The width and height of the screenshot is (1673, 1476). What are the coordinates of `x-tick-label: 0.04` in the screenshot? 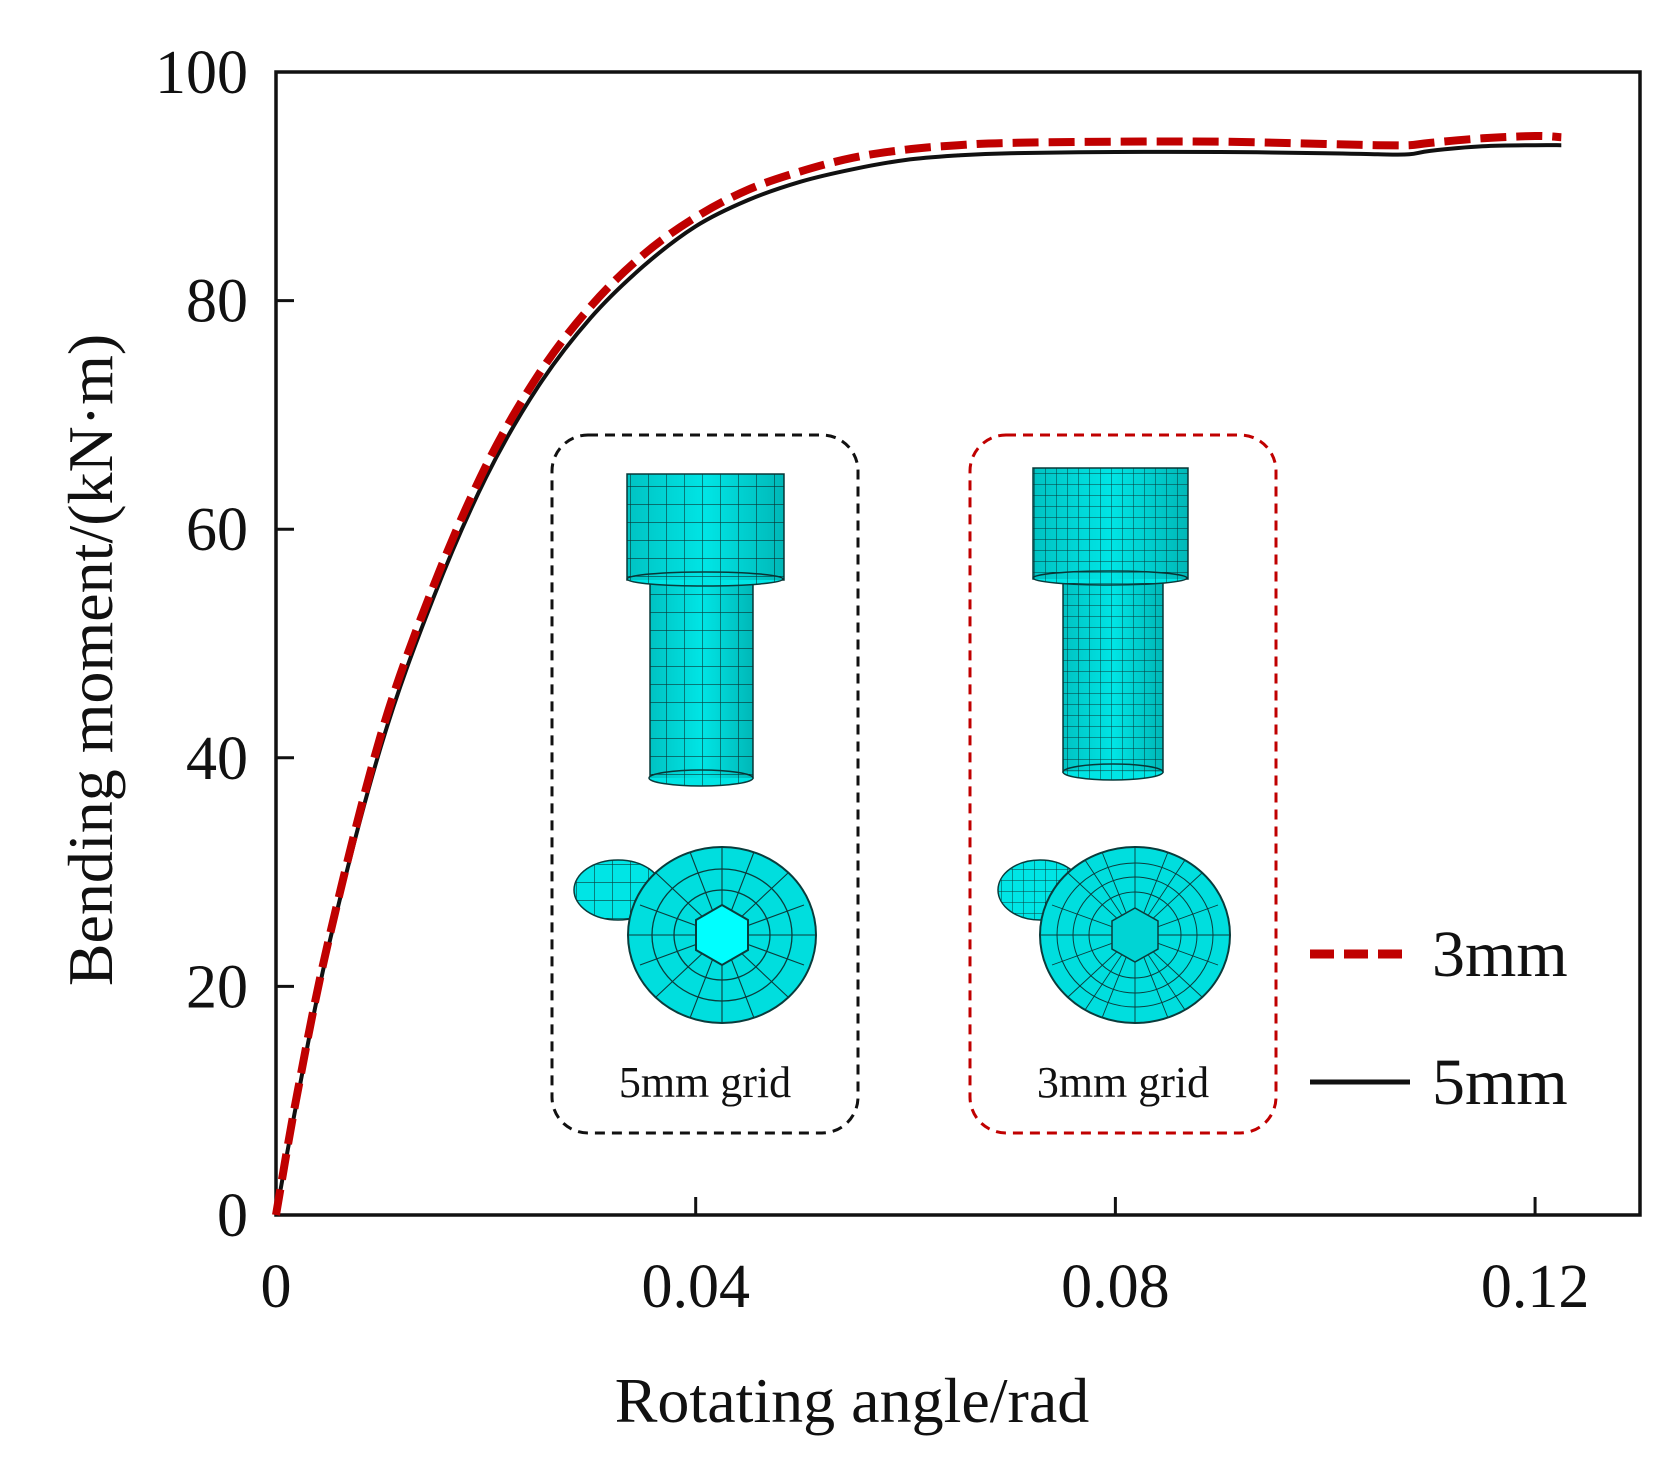 It's located at (695, 1287).